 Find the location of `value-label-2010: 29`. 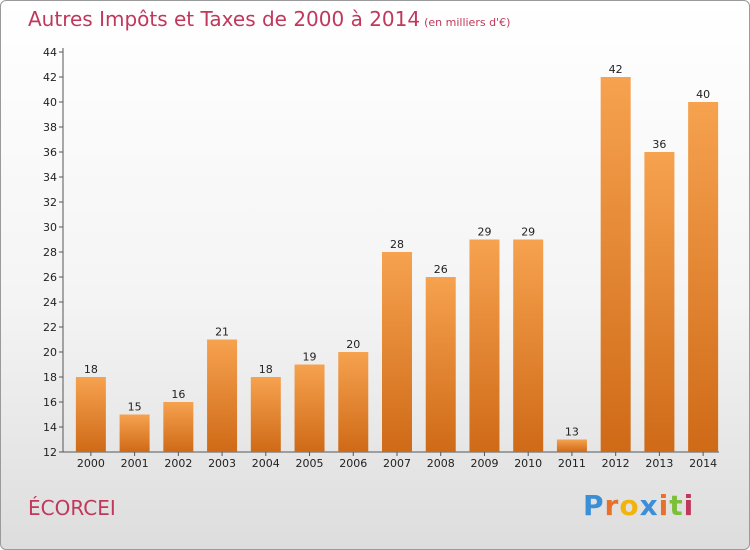

value-label-2010: 29 is located at coordinates (528, 232).